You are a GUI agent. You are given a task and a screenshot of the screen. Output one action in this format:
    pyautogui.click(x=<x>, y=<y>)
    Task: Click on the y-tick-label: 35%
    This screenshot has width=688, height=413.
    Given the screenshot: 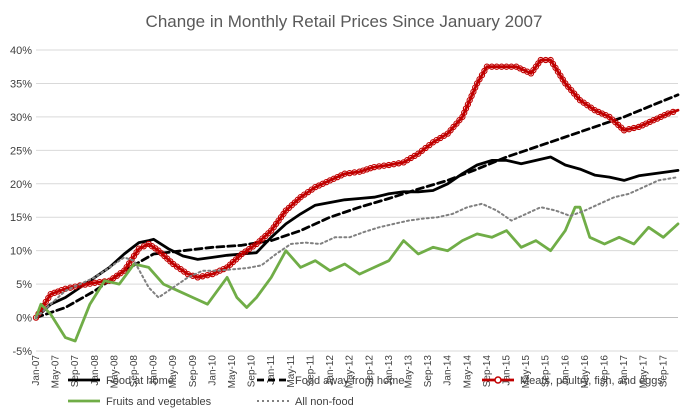 What is the action you would take?
    pyautogui.click(x=21, y=84)
    